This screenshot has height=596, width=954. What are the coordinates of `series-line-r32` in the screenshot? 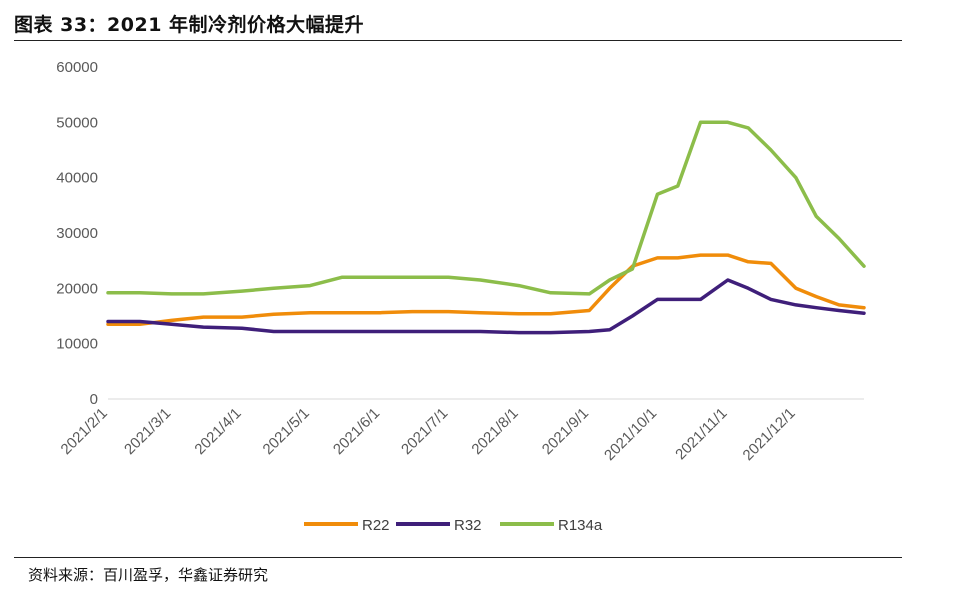 It's located at (486, 306).